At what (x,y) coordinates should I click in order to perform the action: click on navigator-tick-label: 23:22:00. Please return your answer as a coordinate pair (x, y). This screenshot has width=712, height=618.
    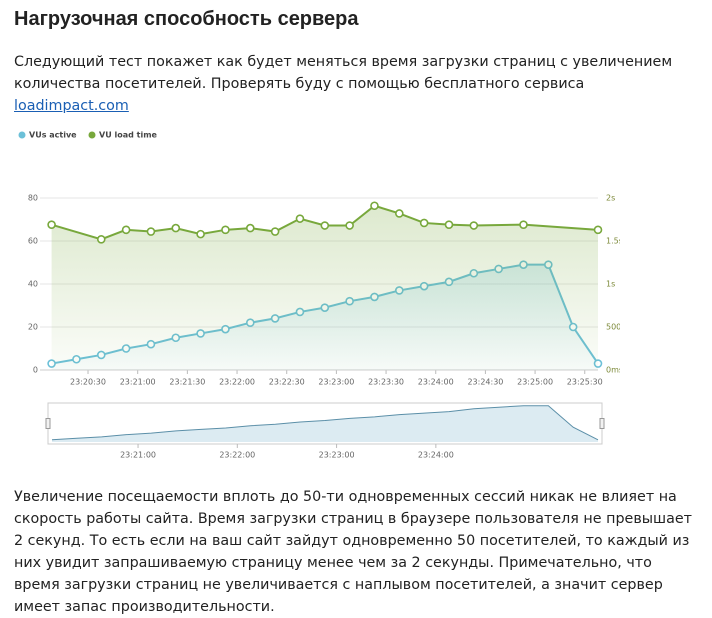
    Looking at the image, I should click on (237, 455).